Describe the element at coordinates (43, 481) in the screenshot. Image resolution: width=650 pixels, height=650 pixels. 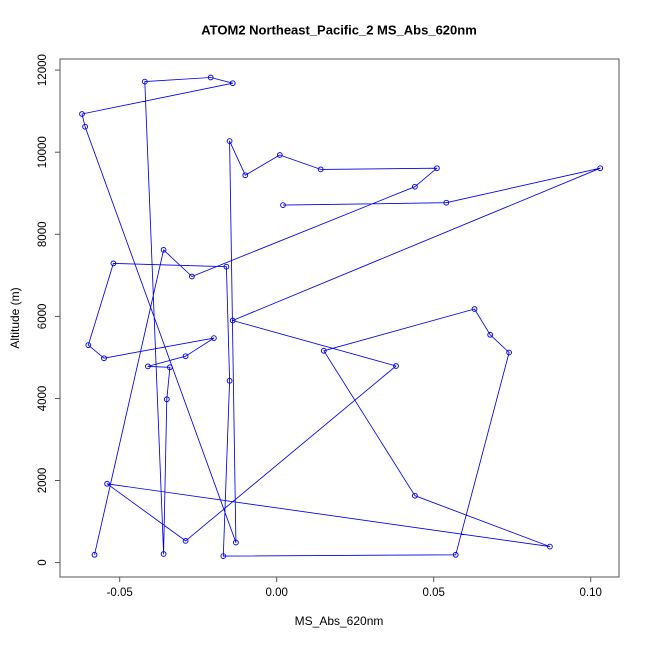
I see `y-tick-label: 2000` at that location.